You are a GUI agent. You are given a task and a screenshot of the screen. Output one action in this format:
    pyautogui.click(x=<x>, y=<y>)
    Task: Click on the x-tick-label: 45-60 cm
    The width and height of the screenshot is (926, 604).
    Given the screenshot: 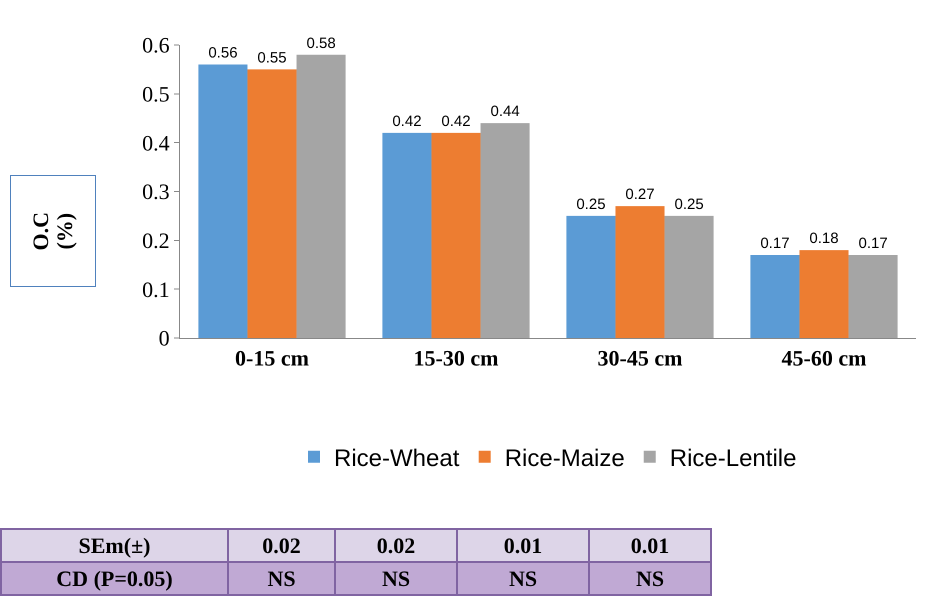 What is the action you would take?
    pyautogui.click(x=824, y=357)
    